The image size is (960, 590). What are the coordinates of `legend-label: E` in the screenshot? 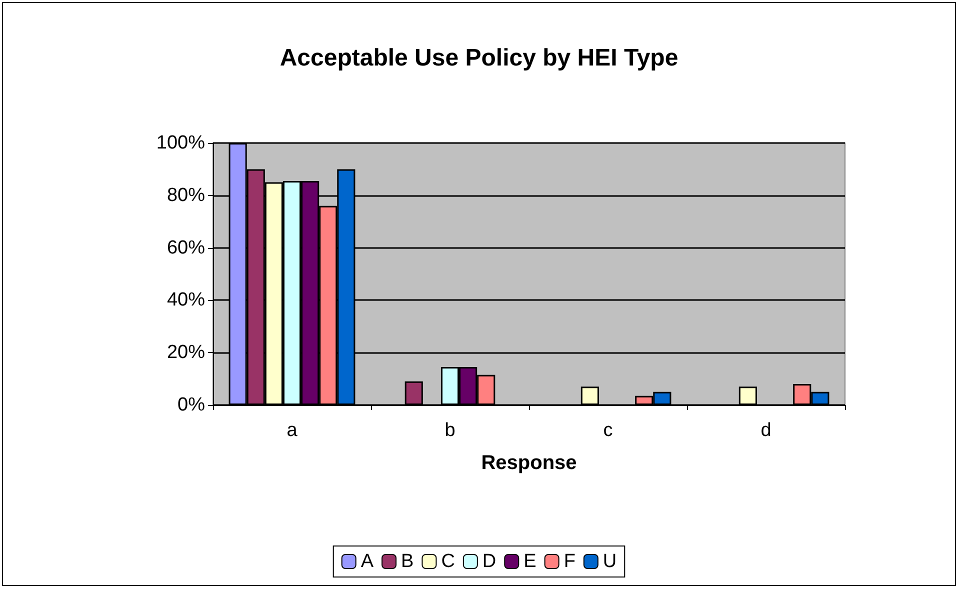 It's located at (530, 561).